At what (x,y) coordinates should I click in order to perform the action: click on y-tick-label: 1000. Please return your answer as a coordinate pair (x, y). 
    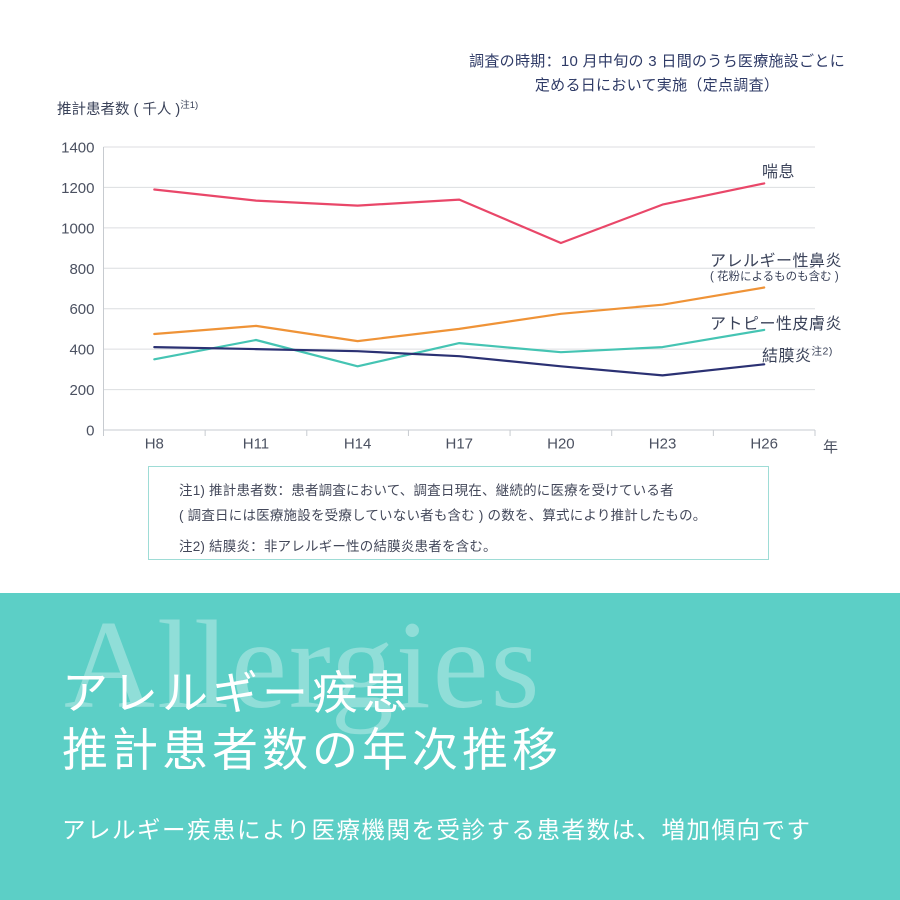
    Looking at the image, I should click on (77, 228).